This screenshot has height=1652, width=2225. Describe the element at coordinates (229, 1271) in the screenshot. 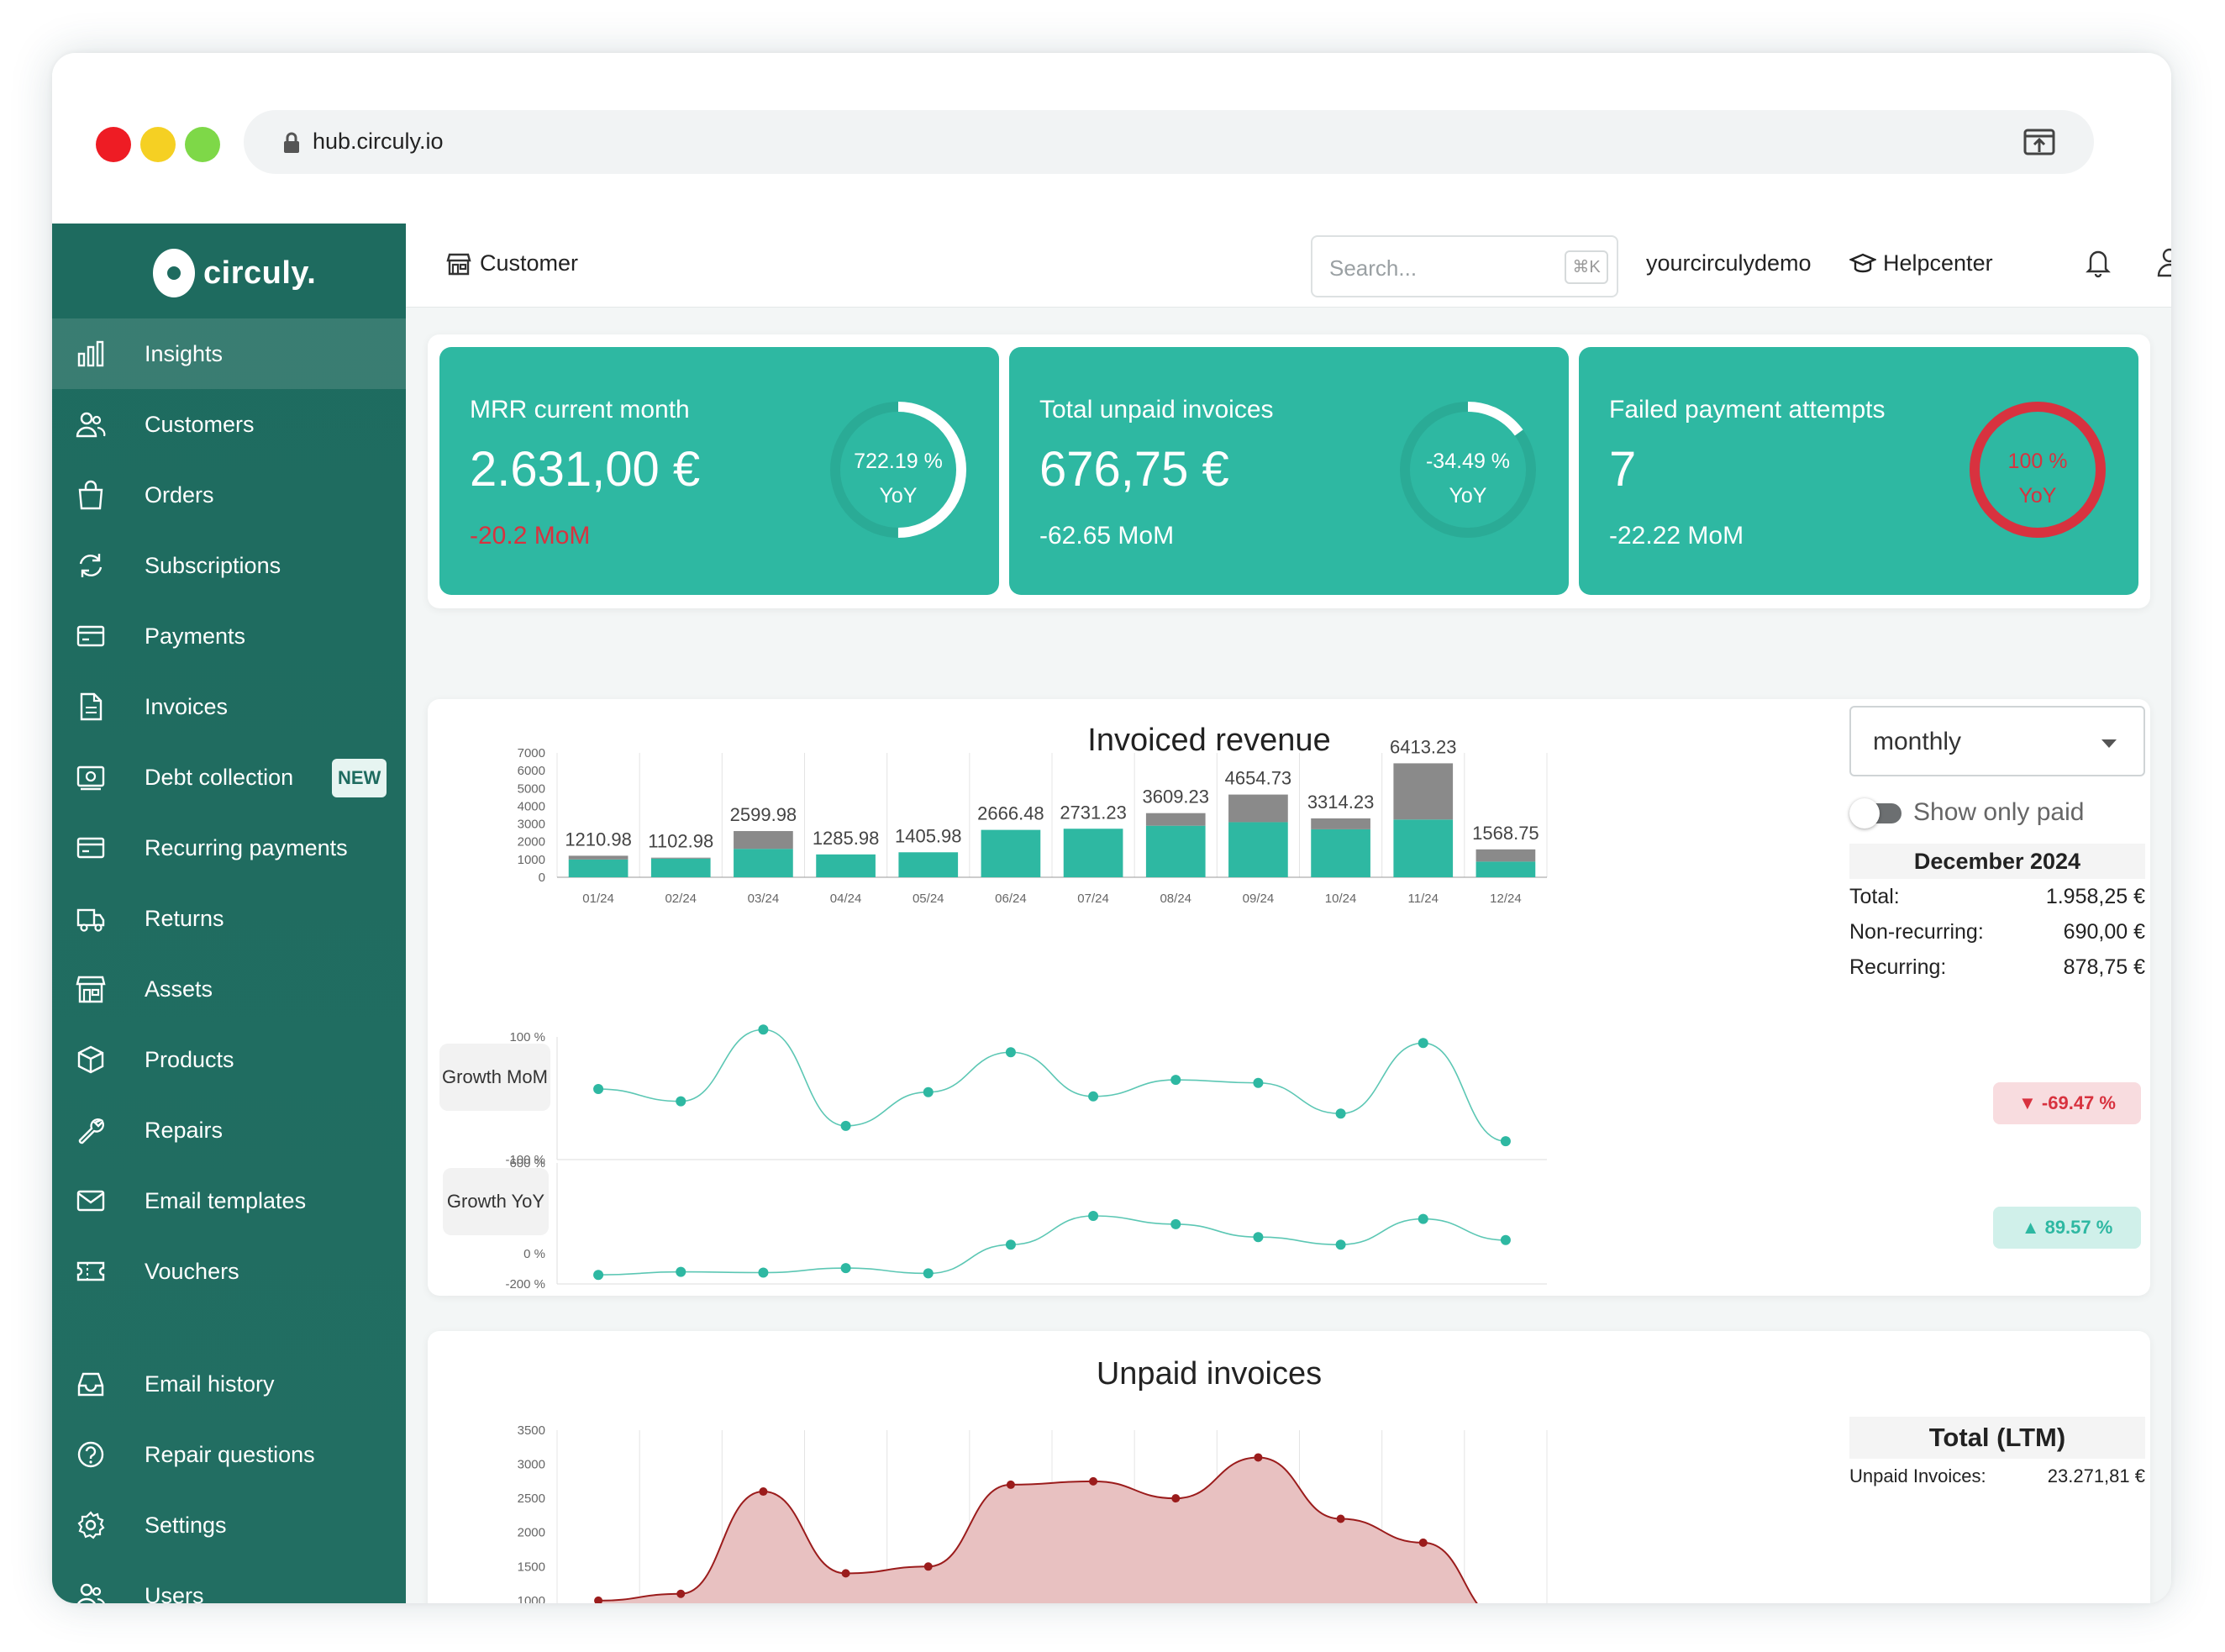

I see `sidebar-item-vouchers: Vouchers` at that location.